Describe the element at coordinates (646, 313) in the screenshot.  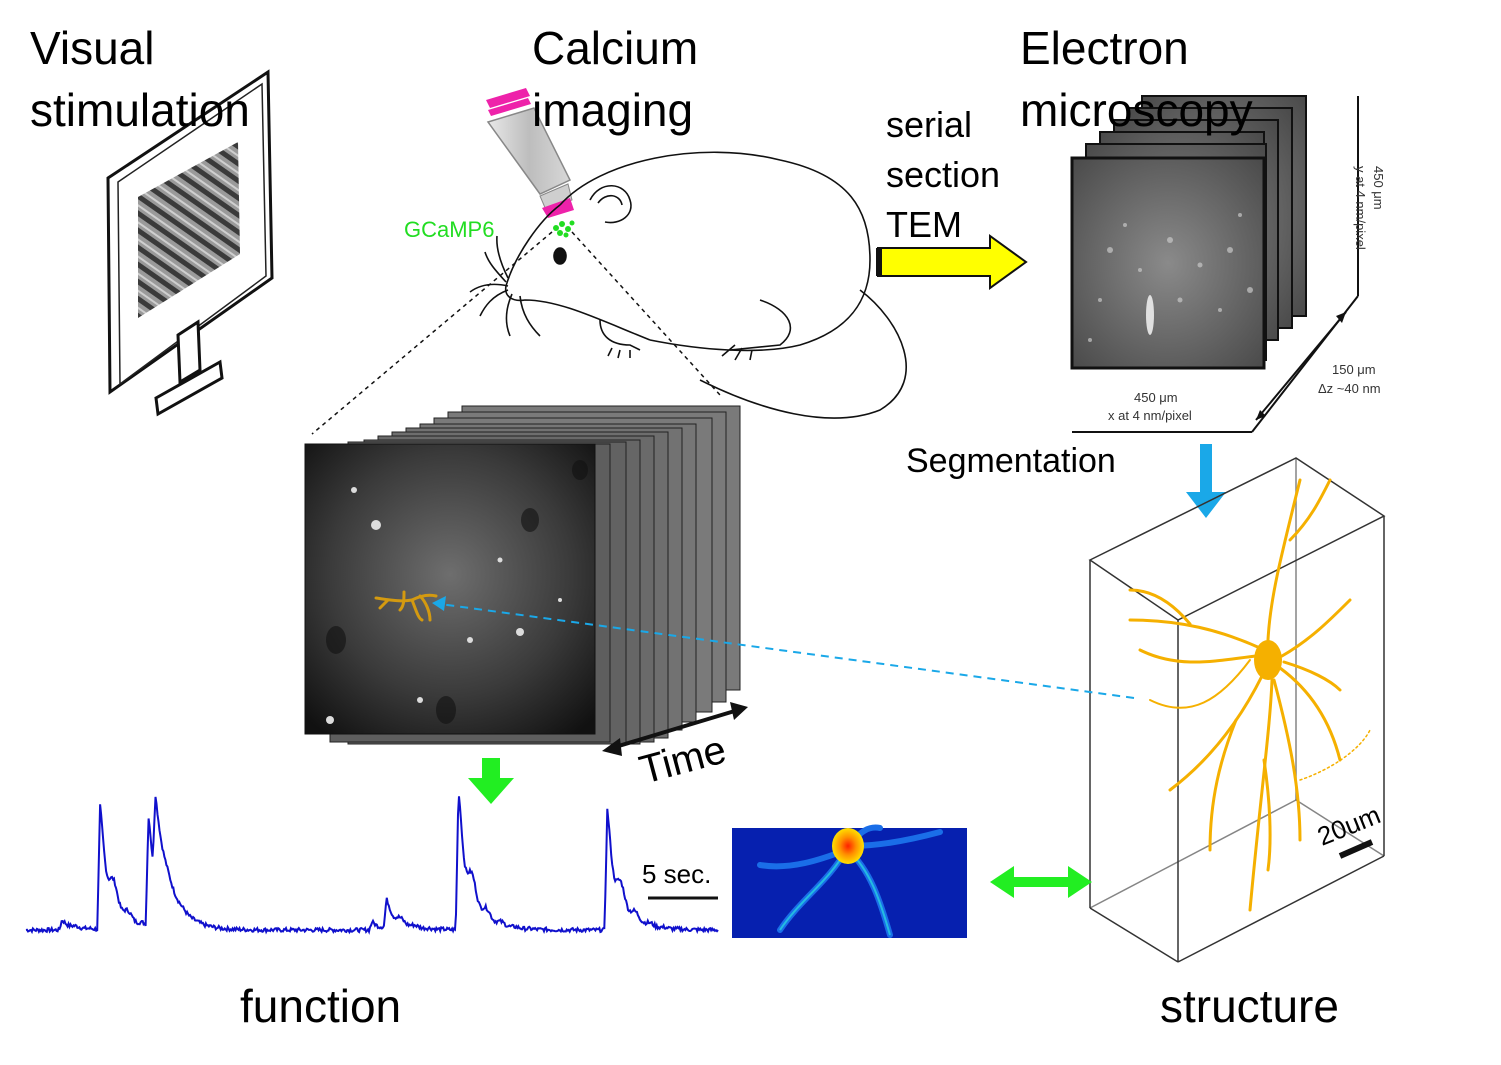
I see `zoom-line-right` at that location.